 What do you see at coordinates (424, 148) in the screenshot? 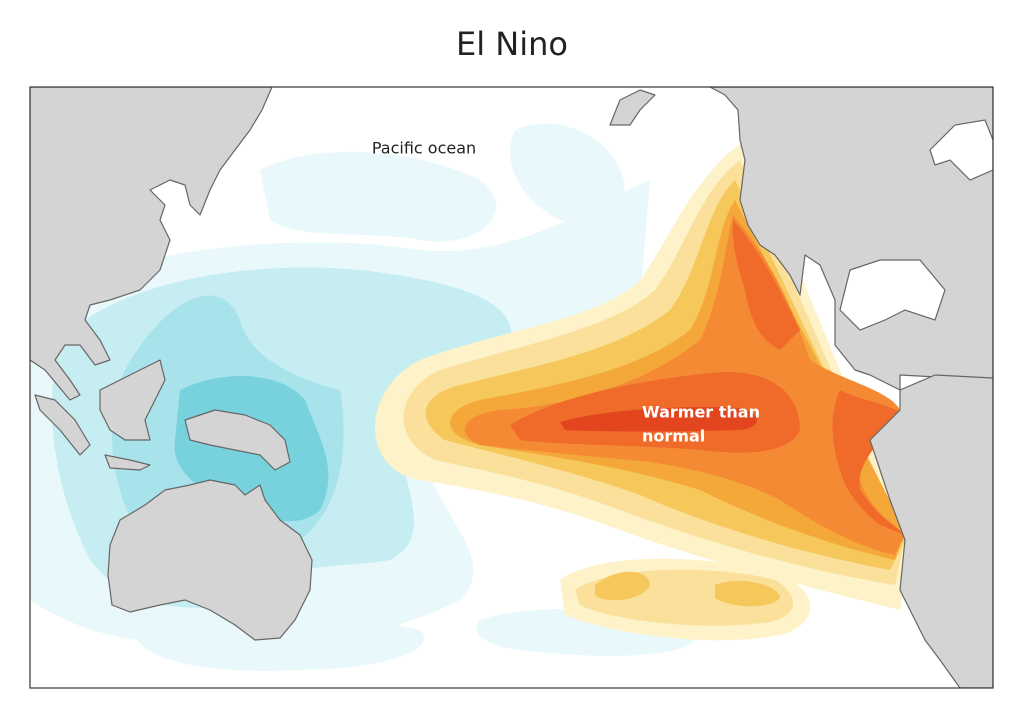
I see `ocean-label: Pacific ocean` at bounding box center [424, 148].